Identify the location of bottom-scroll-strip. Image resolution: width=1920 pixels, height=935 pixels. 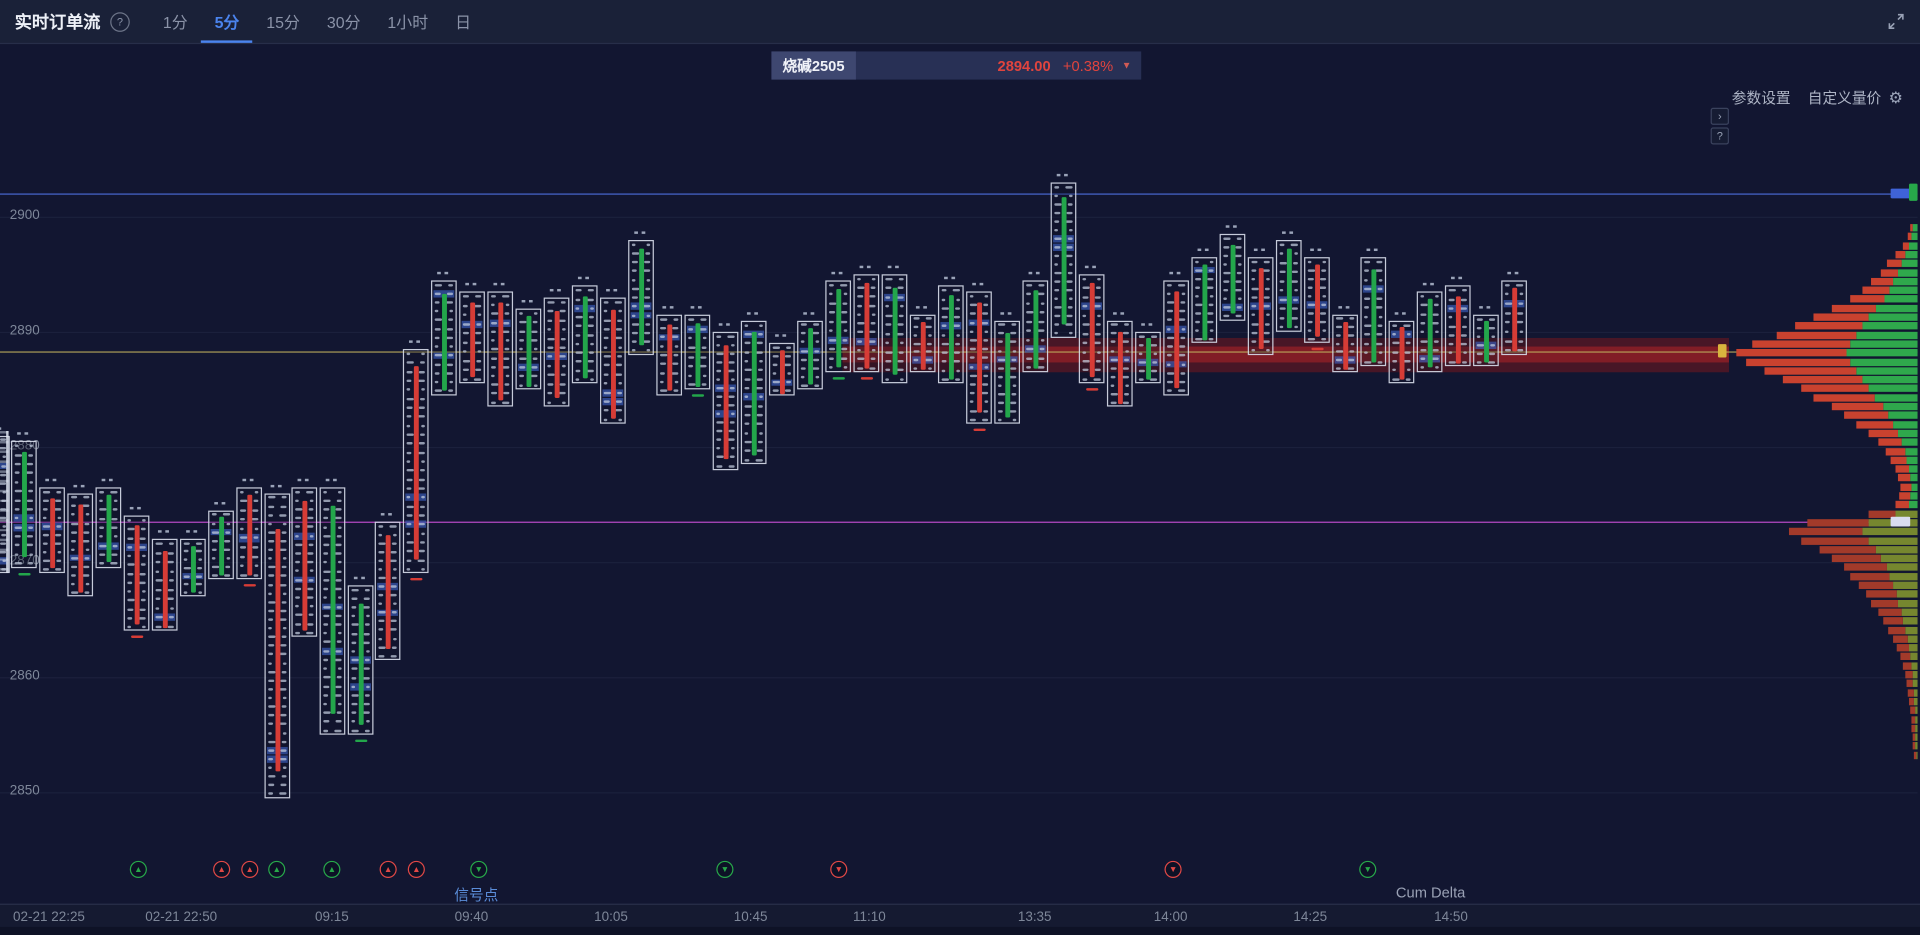
(960, 930).